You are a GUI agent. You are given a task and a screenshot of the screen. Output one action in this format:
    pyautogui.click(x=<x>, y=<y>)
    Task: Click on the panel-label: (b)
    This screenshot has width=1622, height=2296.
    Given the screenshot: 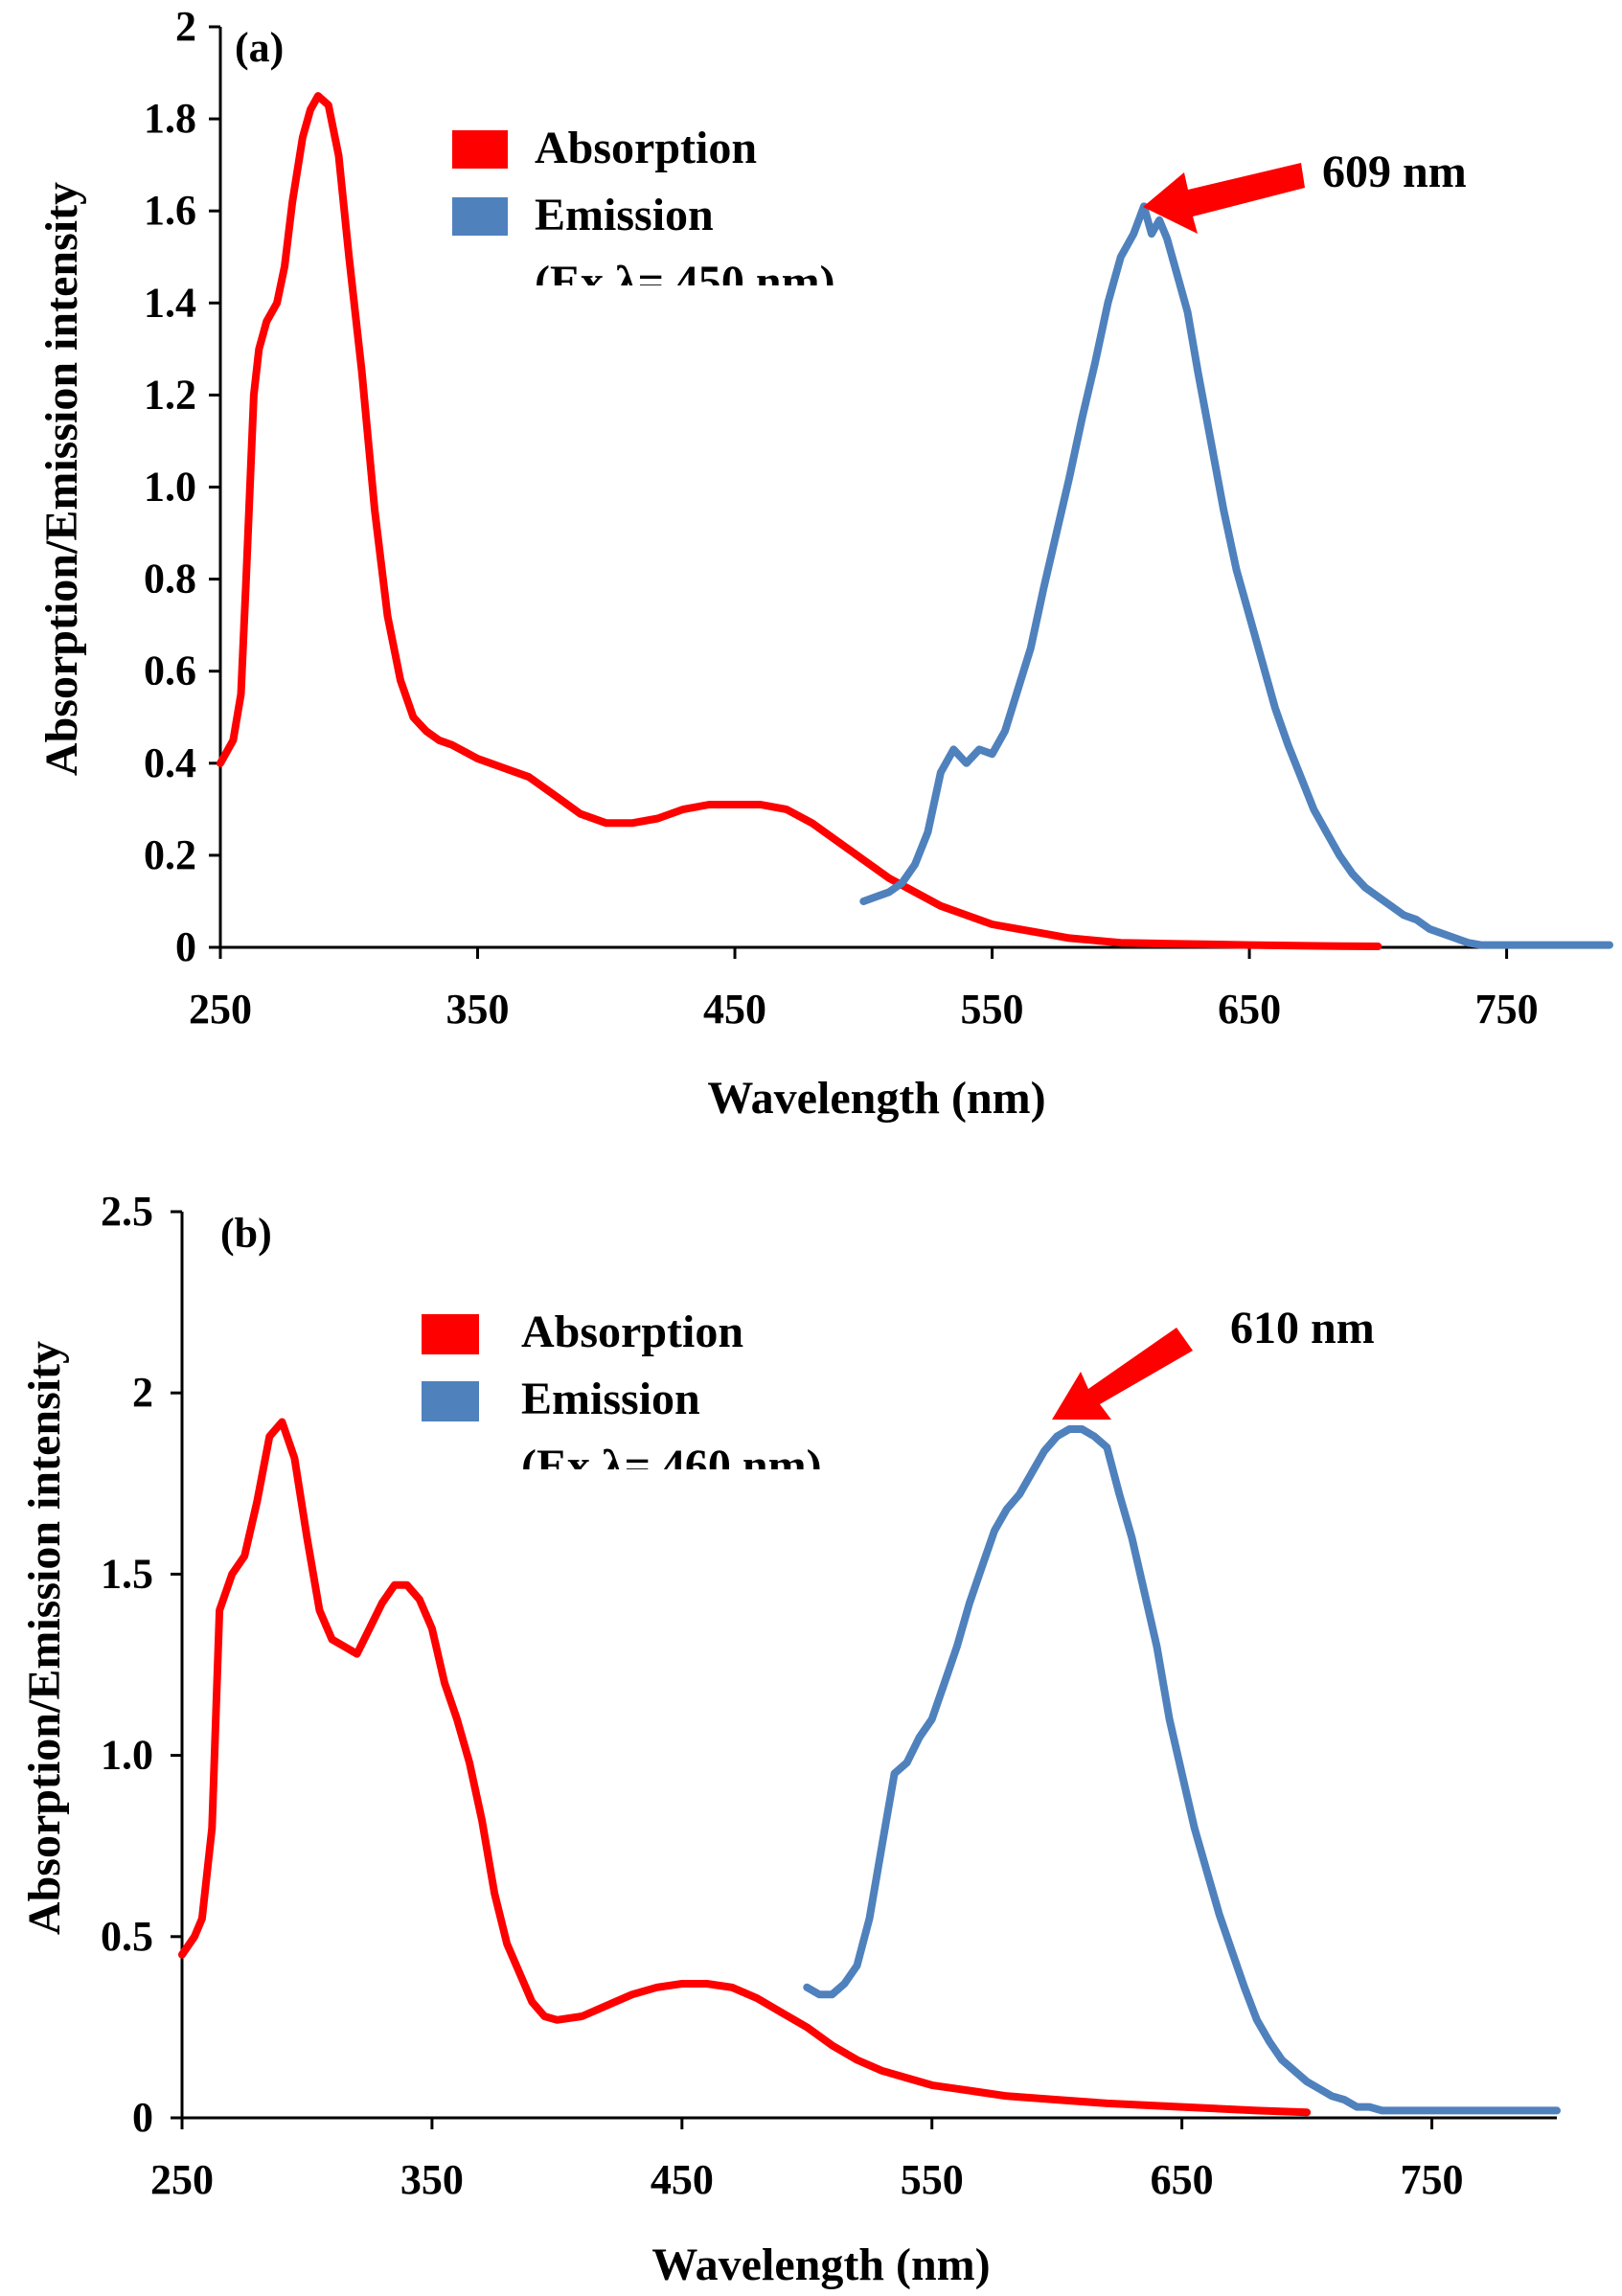 What is the action you would take?
    pyautogui.click(x=246, y=1234)
    